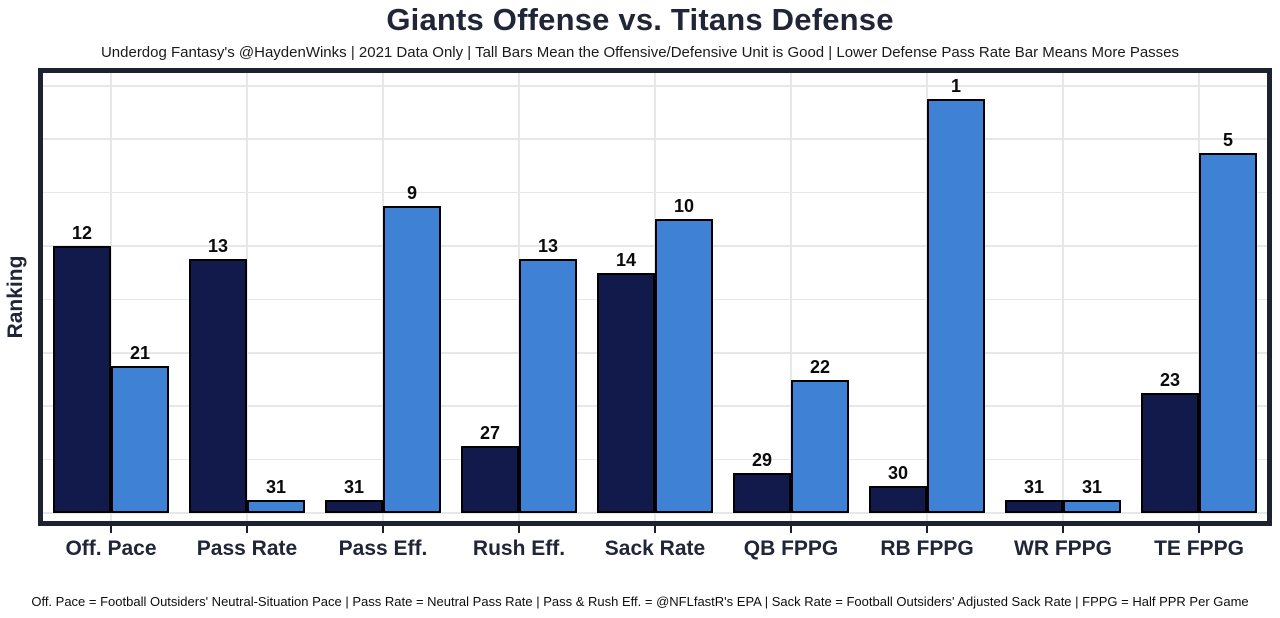  What do you see at coordinates (684, 206) in the screenshot?
I see `bar-value-label: 10` at bounding box center [684, 206].